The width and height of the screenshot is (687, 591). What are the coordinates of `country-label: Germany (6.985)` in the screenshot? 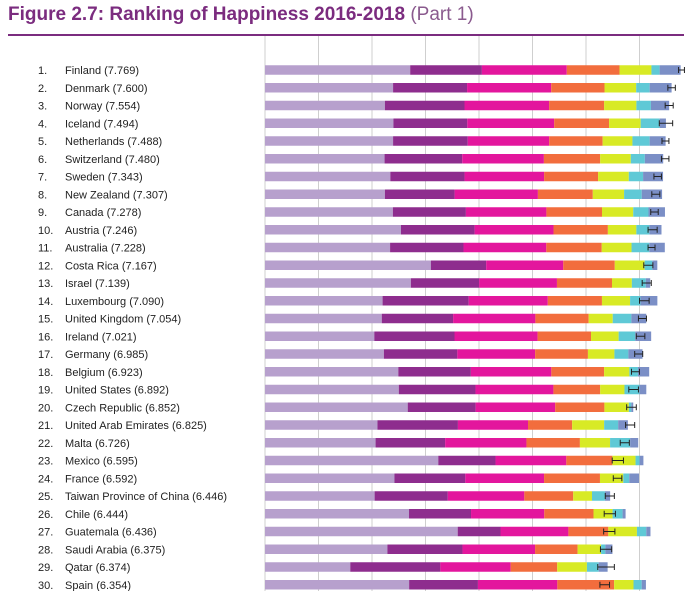 It's located at (106, 355).